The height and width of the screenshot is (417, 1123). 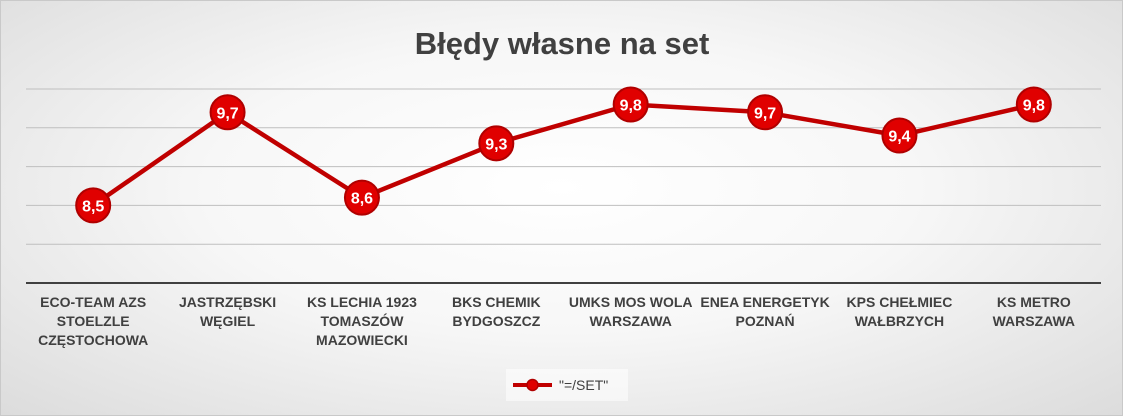 What do you see at coordinates (765, 321) in the screenshot?
I see `x-tick-label-line: POZNAŃ` at bounding box center [765, 321].